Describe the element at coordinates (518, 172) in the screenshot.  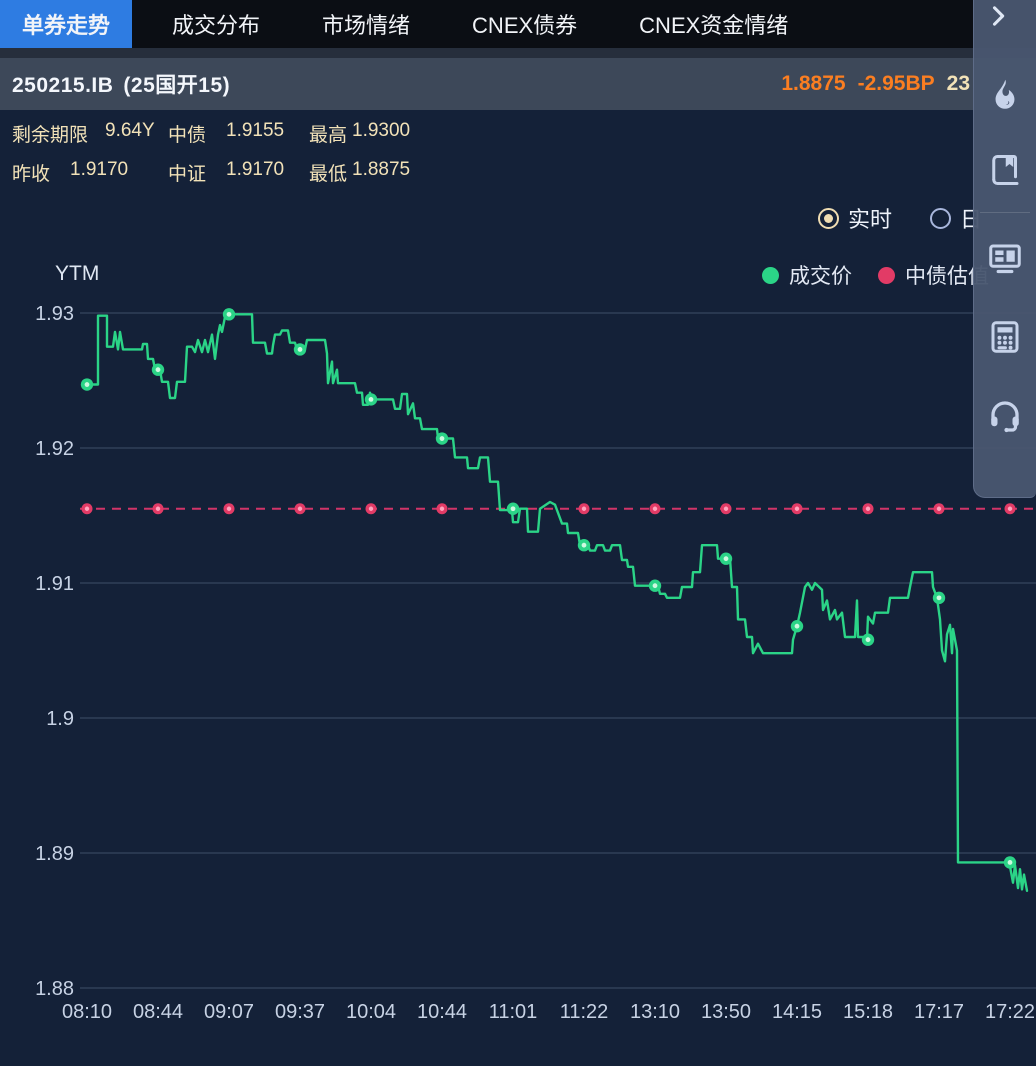
I see `stat-row: 昨收 1.9170 中证 1.9170 最低 1.8875` at that location.